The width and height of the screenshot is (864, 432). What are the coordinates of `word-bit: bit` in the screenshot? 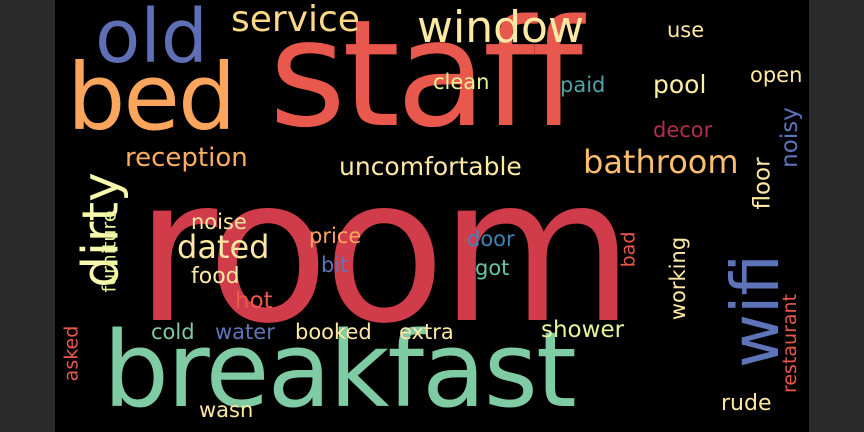 It's located at (335, 265).